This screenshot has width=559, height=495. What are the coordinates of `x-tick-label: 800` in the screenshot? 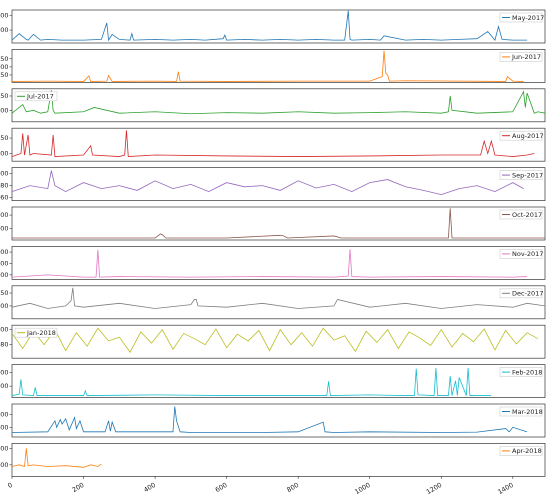 It's located at (292, 487).